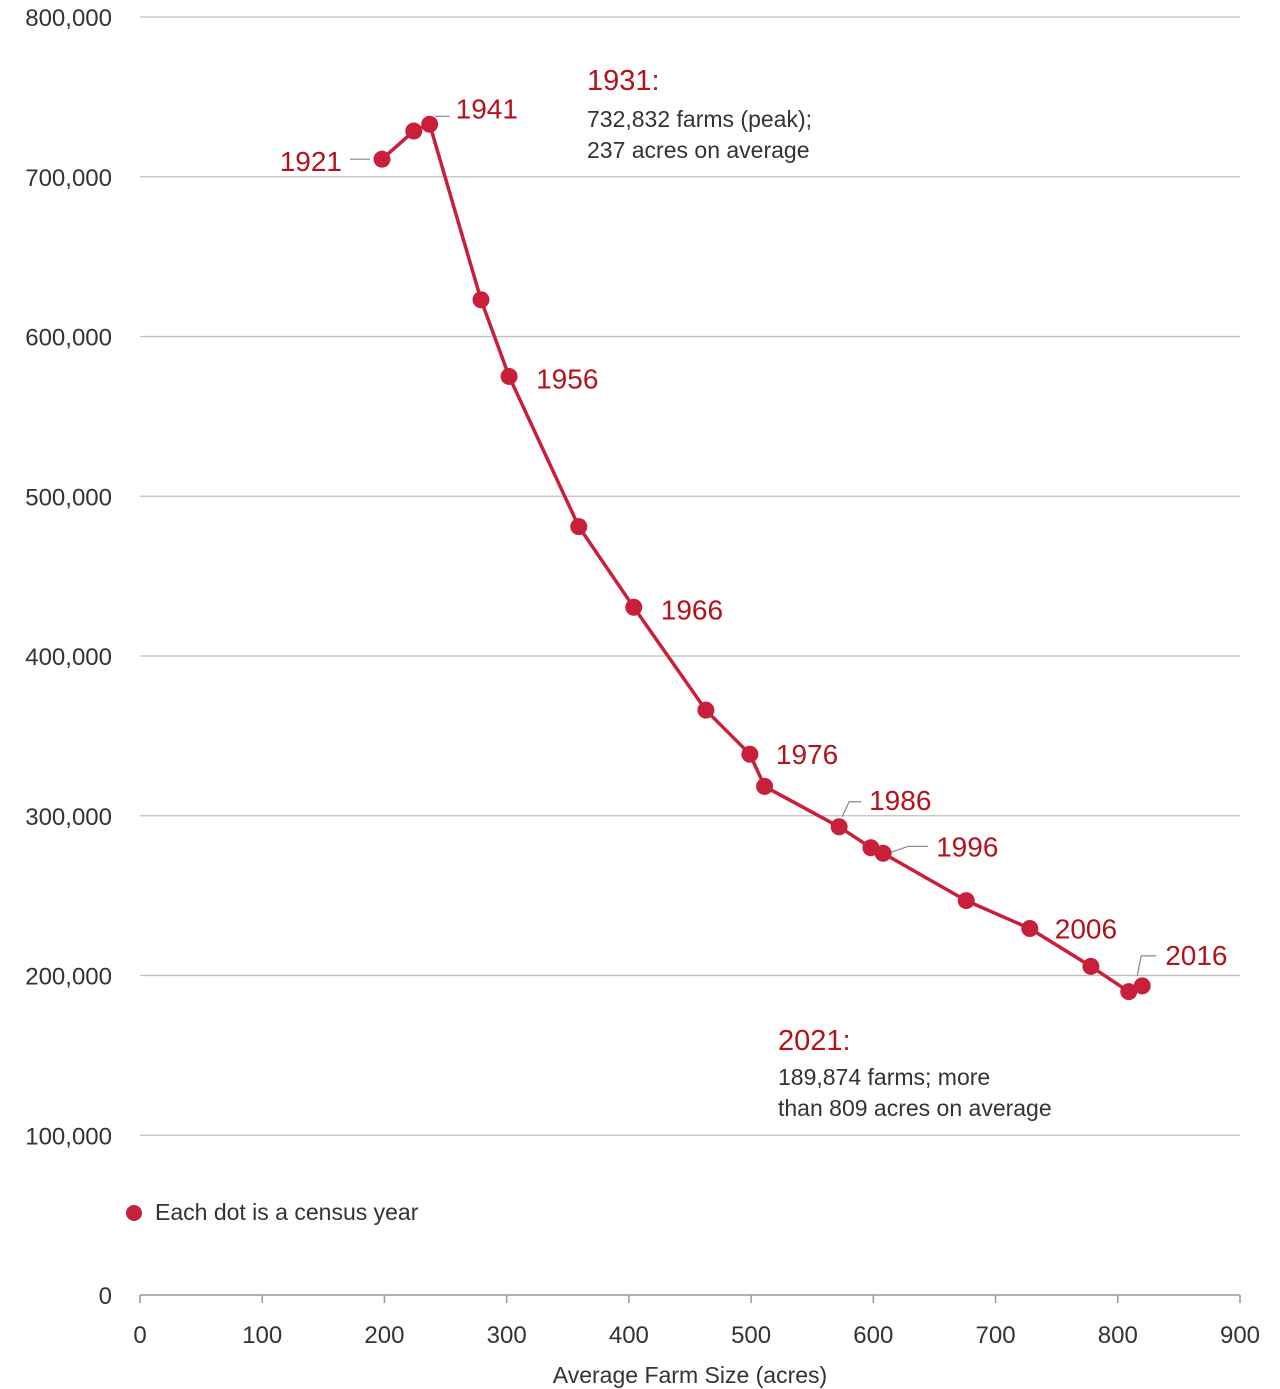  Describe the element at coordinates (442, 116) in the screenshot. I see `leader-line-1941` at that location.